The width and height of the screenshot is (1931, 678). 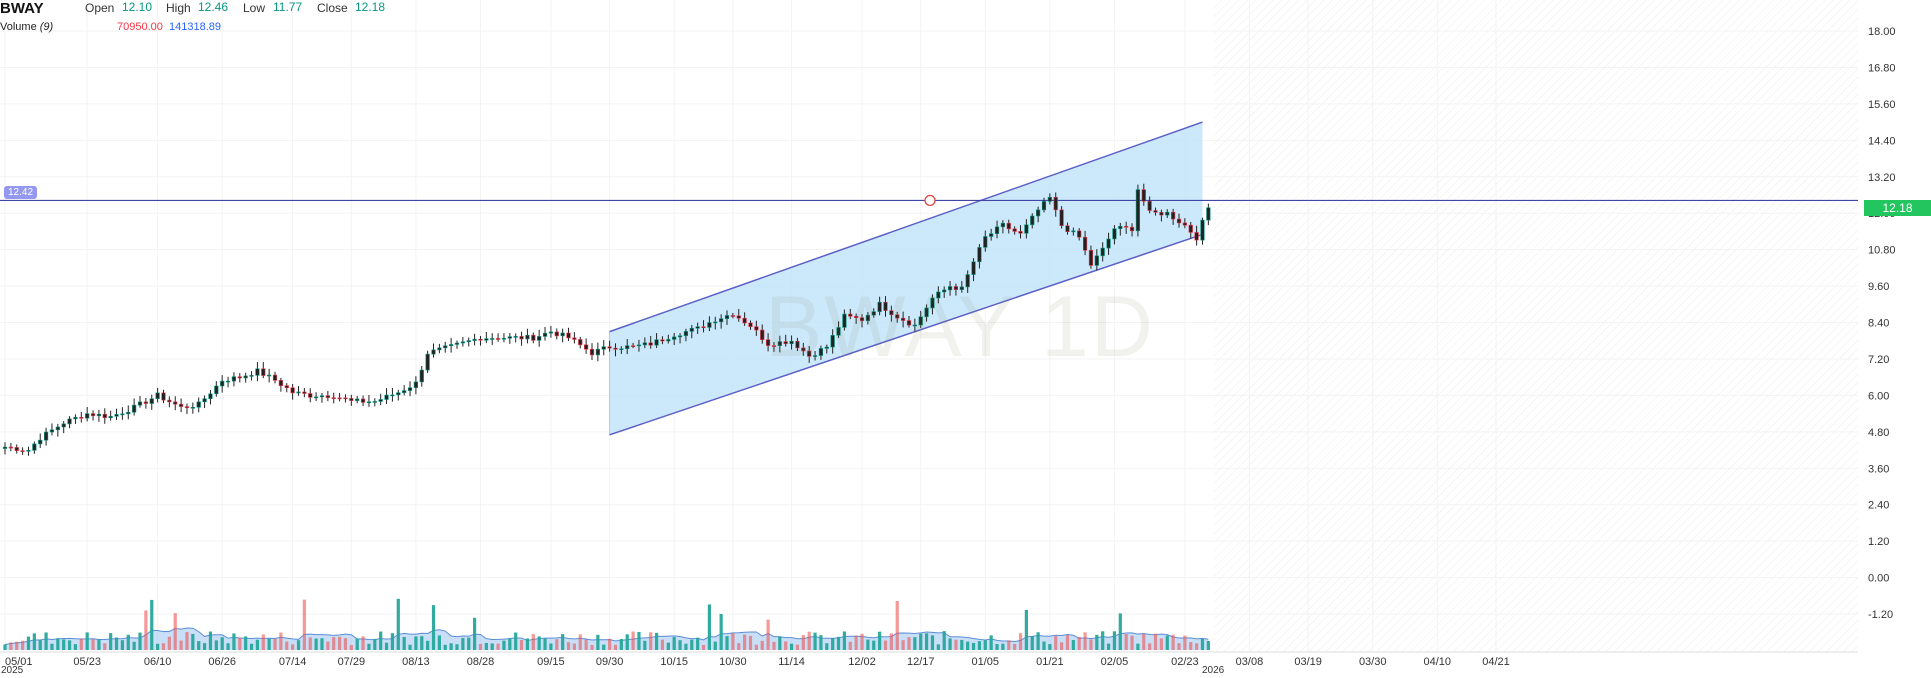 What do you see at coordinates (481, 662) in the screenshot?
I see `x-tick-label: 08/28` at bounding box center [481, 662].